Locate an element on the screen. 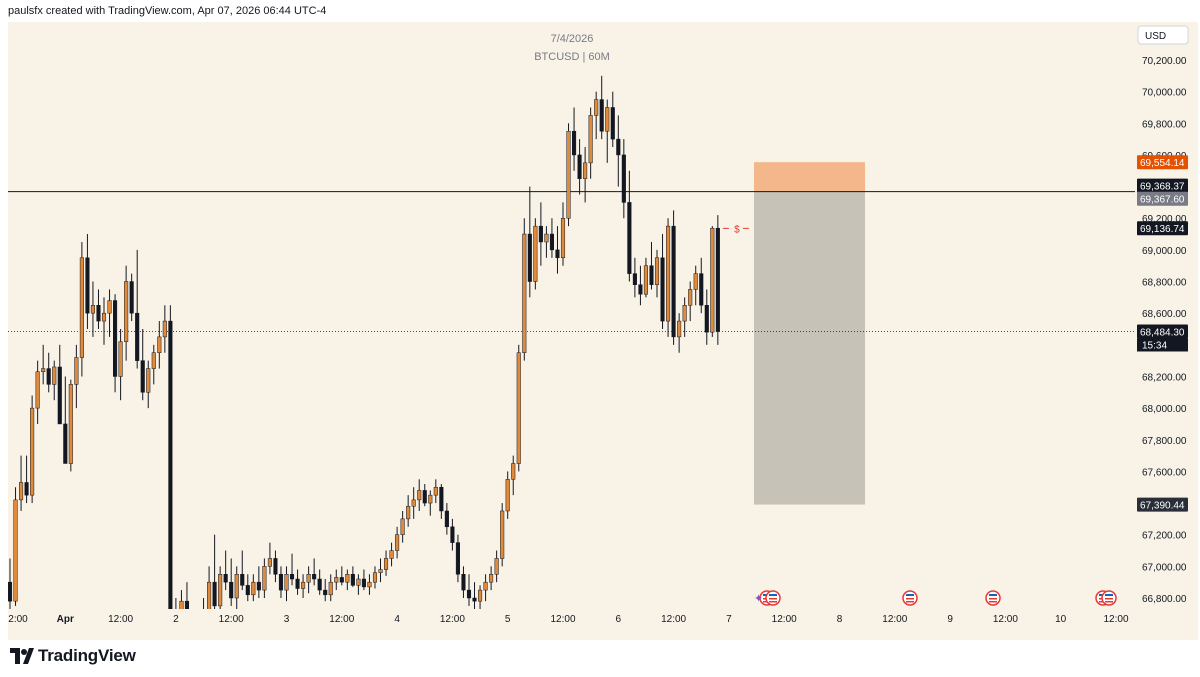  take-profit-zone is located at coordinates (809, 348).